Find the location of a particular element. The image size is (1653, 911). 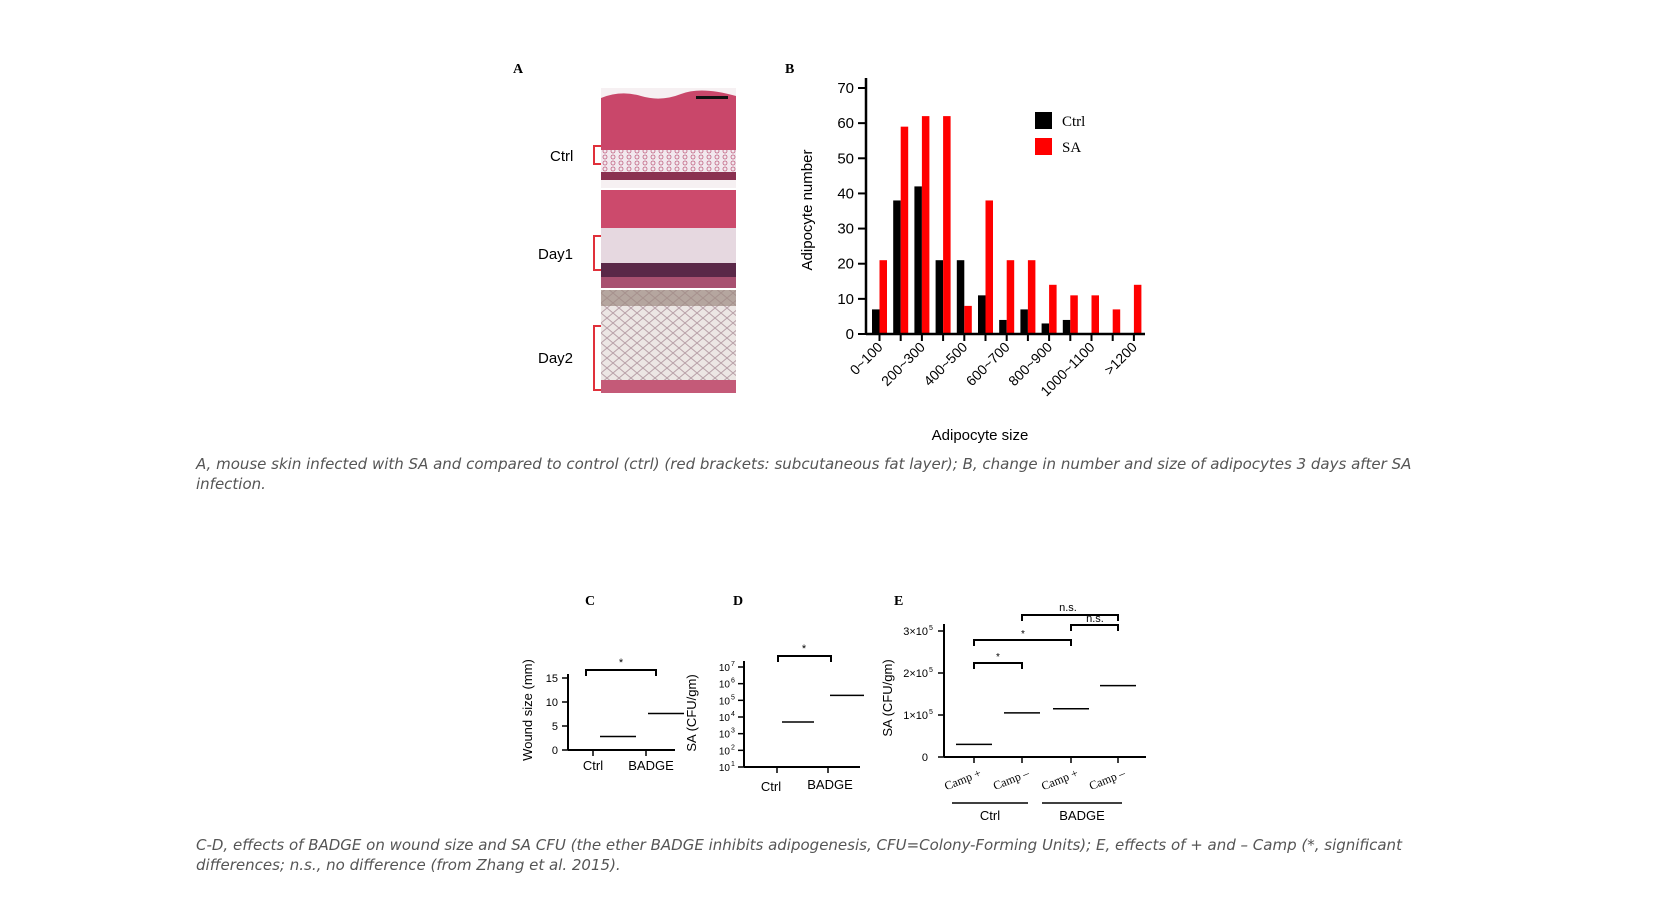

d-x-label-ctrl: Ctrl is located at coordinates (771, 786).